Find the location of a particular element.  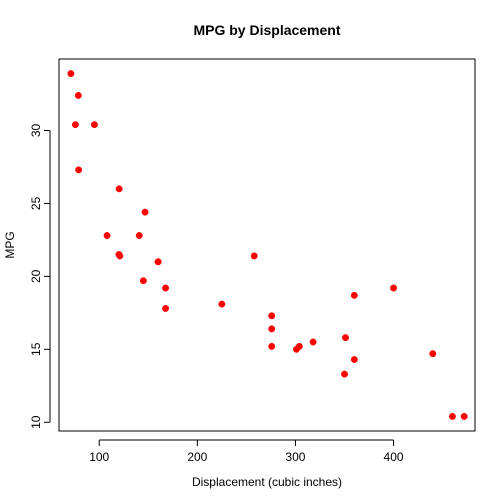

x-tick-label: 200 is located at coordinates (197, 457).